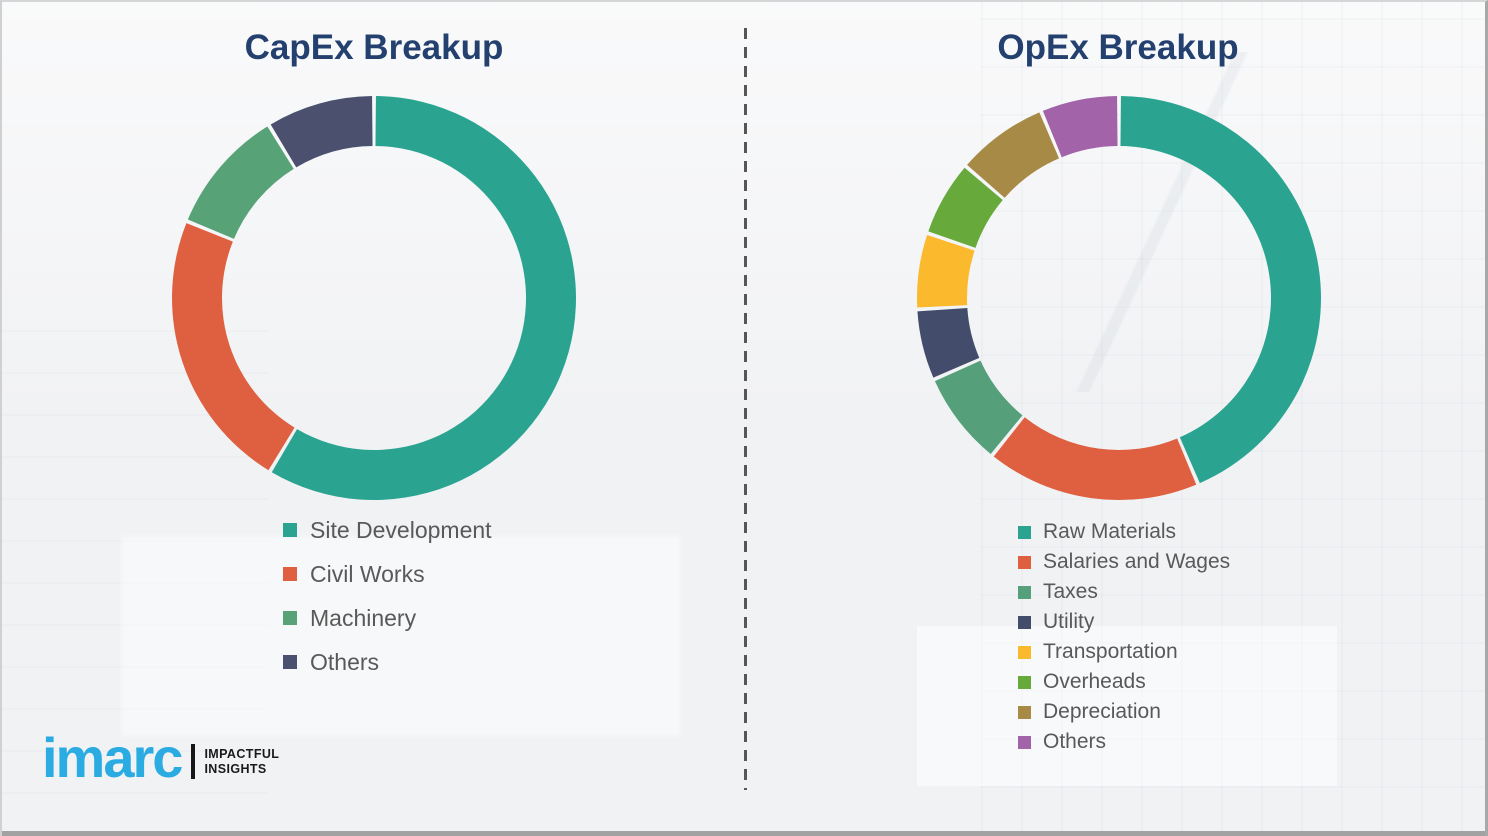  What do you see at coordinates (374, 47) in the screenshot?
I see `capex-title: CapEx Breakup` at bounding box center [374, 47].